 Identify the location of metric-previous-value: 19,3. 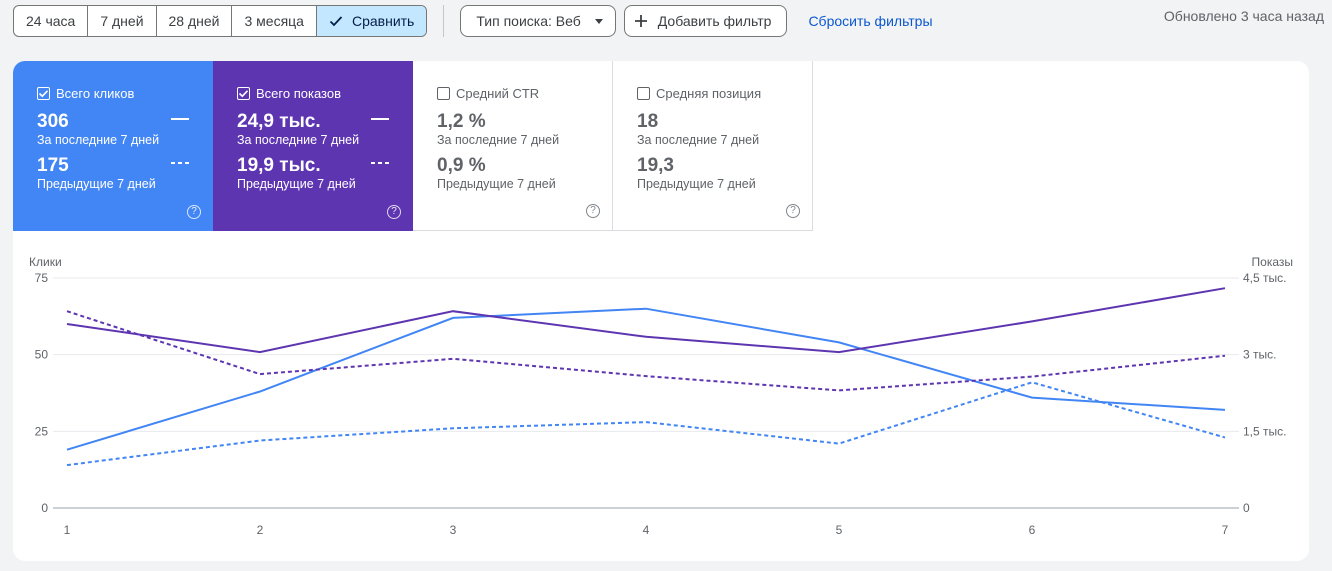
(655, 165).